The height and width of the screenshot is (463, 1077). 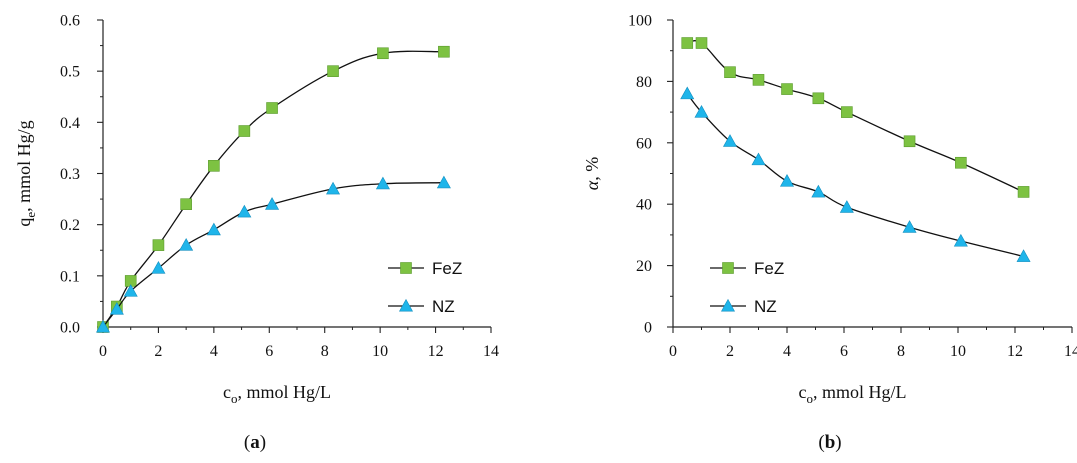 What do you see at coordinates (644, 205) in the screenshot?
I see `y-tick-label: 40` at bounding box center [644, 205].